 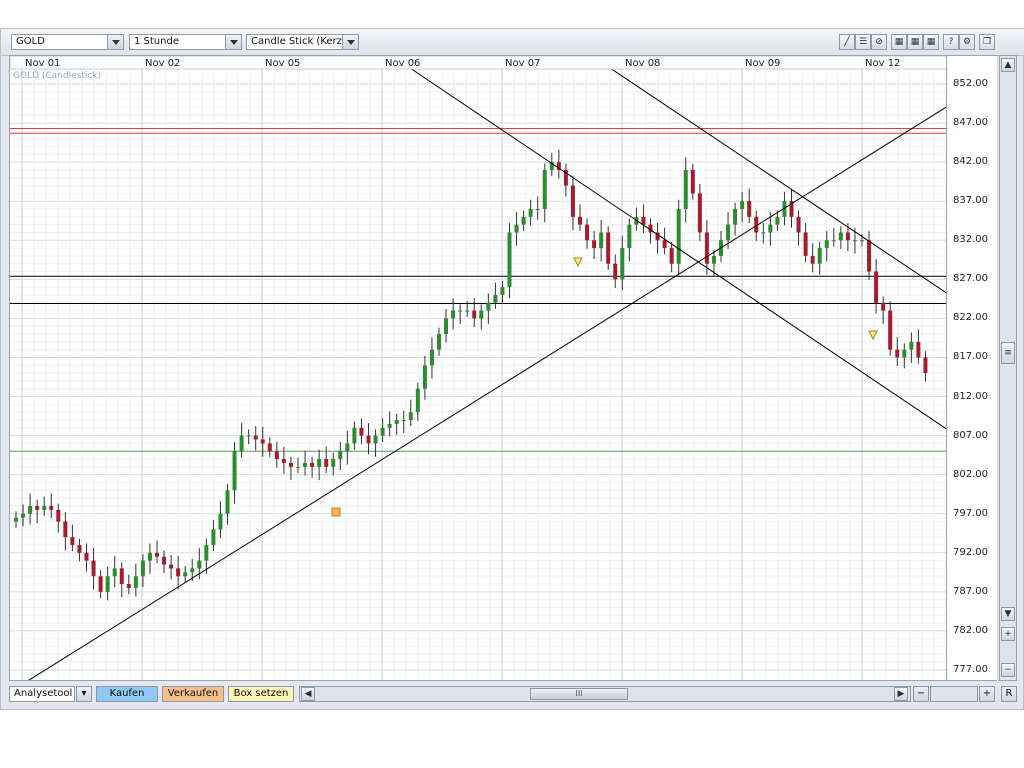 What do you see at coordinates (522, 63) in the screenshot?
I see `x-tick-label: Nov 07` at bounding box center [522, 63].